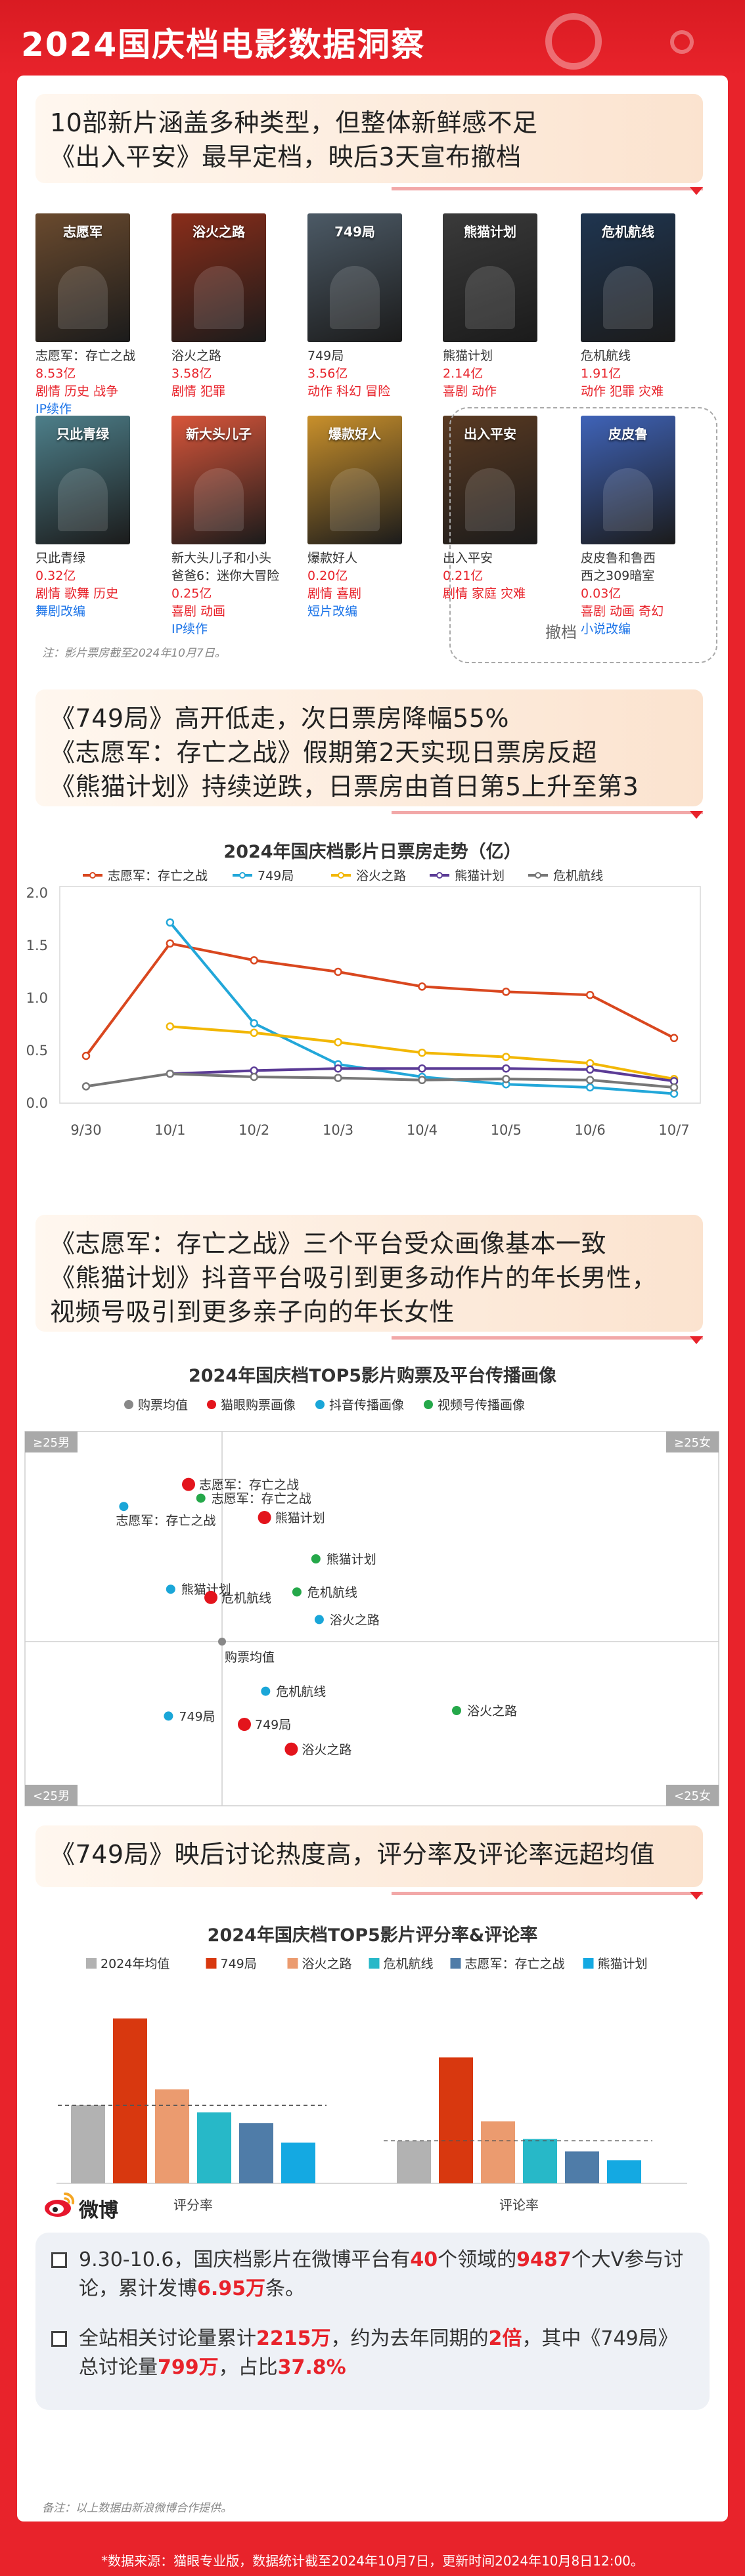 The image size is (745, 2576). Describe the element at coordinates (380, 1000) in the screenshot. I see `series-line` at that location.